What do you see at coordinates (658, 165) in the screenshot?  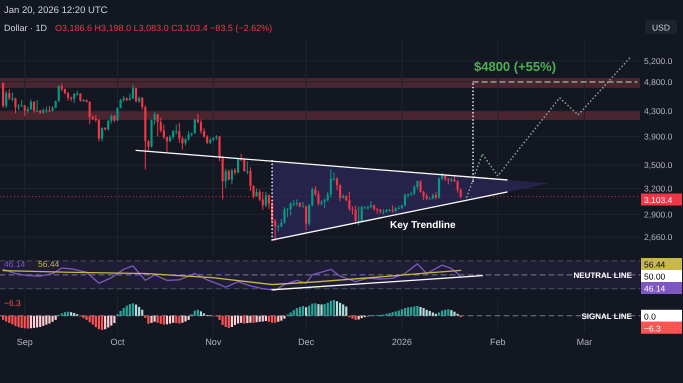 I see `y-tick-label: 3,500.0` at bounding box center [658, 165].